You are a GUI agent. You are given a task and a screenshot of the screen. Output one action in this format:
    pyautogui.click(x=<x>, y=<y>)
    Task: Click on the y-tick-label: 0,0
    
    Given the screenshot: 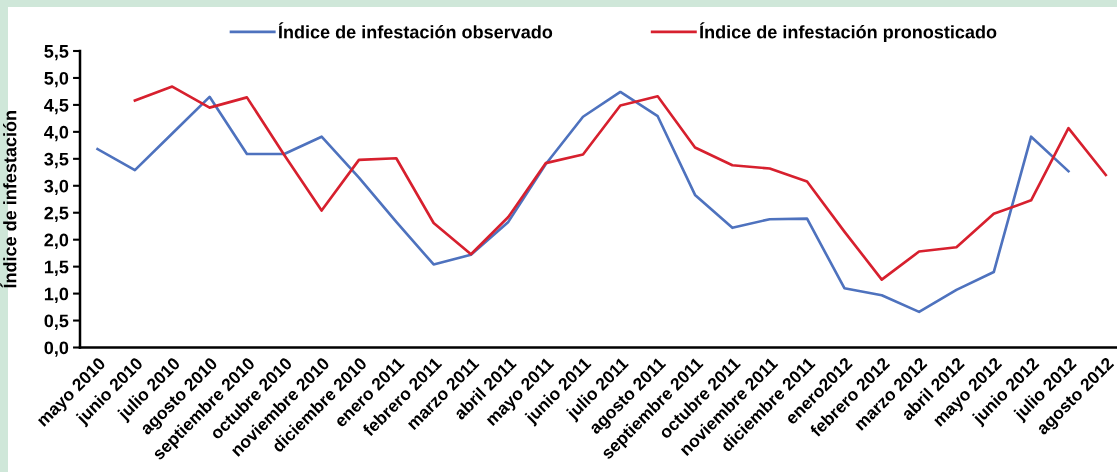 What is the action you would take?
    pyautogui.click(x=56, y=349)
    